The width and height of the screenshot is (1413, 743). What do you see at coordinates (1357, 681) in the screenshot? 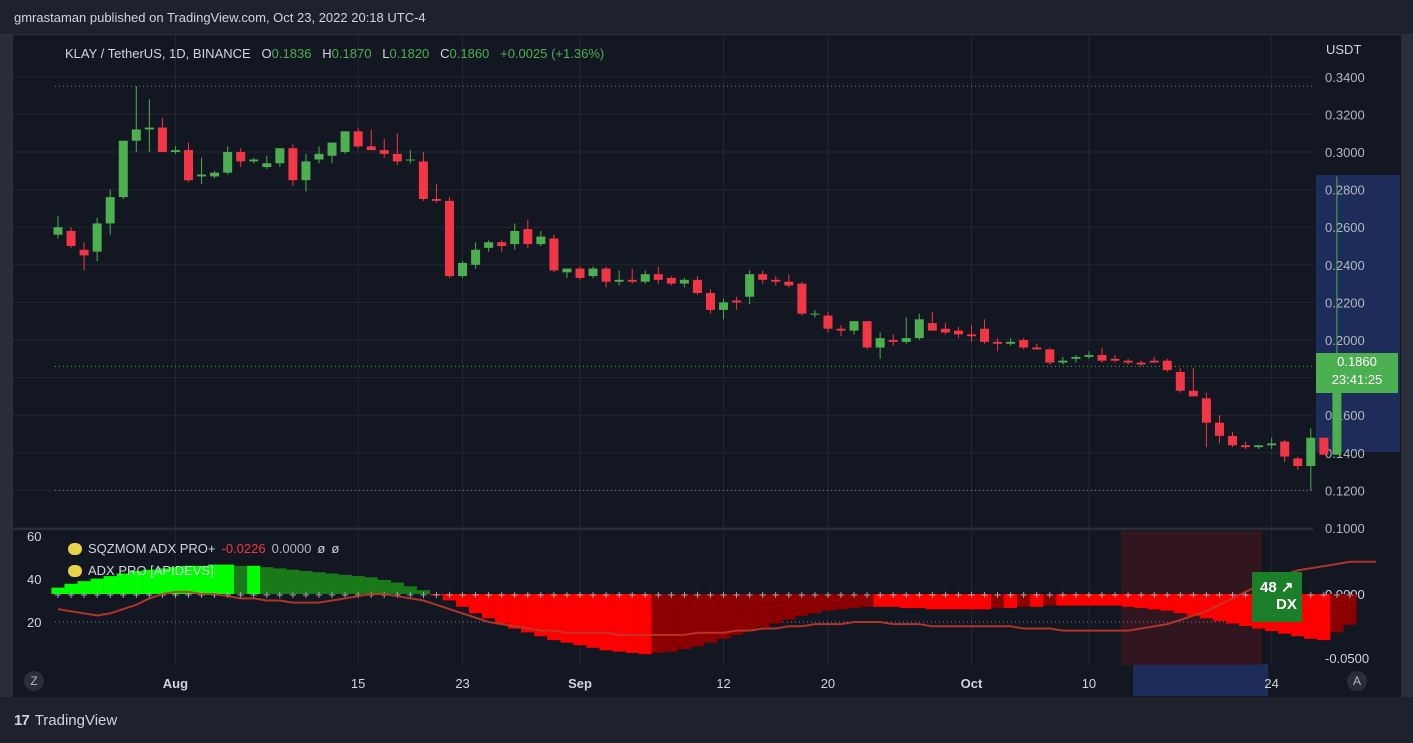
I see `auto-scale-button: A` at bounding box center [1357, 681].